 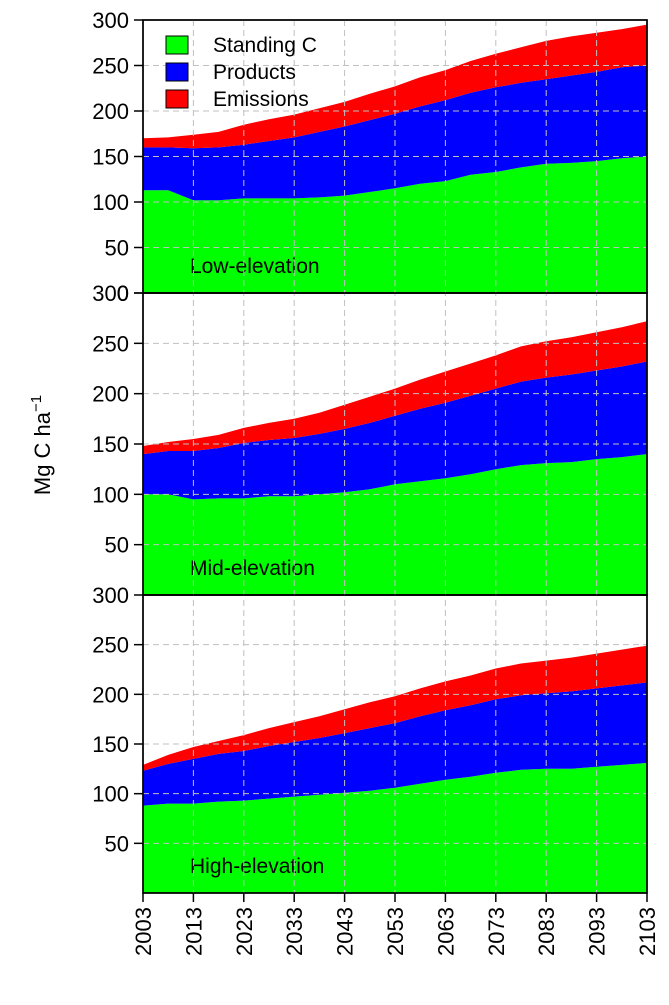 What do you see at coordinates (294, 931) in the screenshot?
I see `x-tick-label: 2033` at bounding box center [294, 931].